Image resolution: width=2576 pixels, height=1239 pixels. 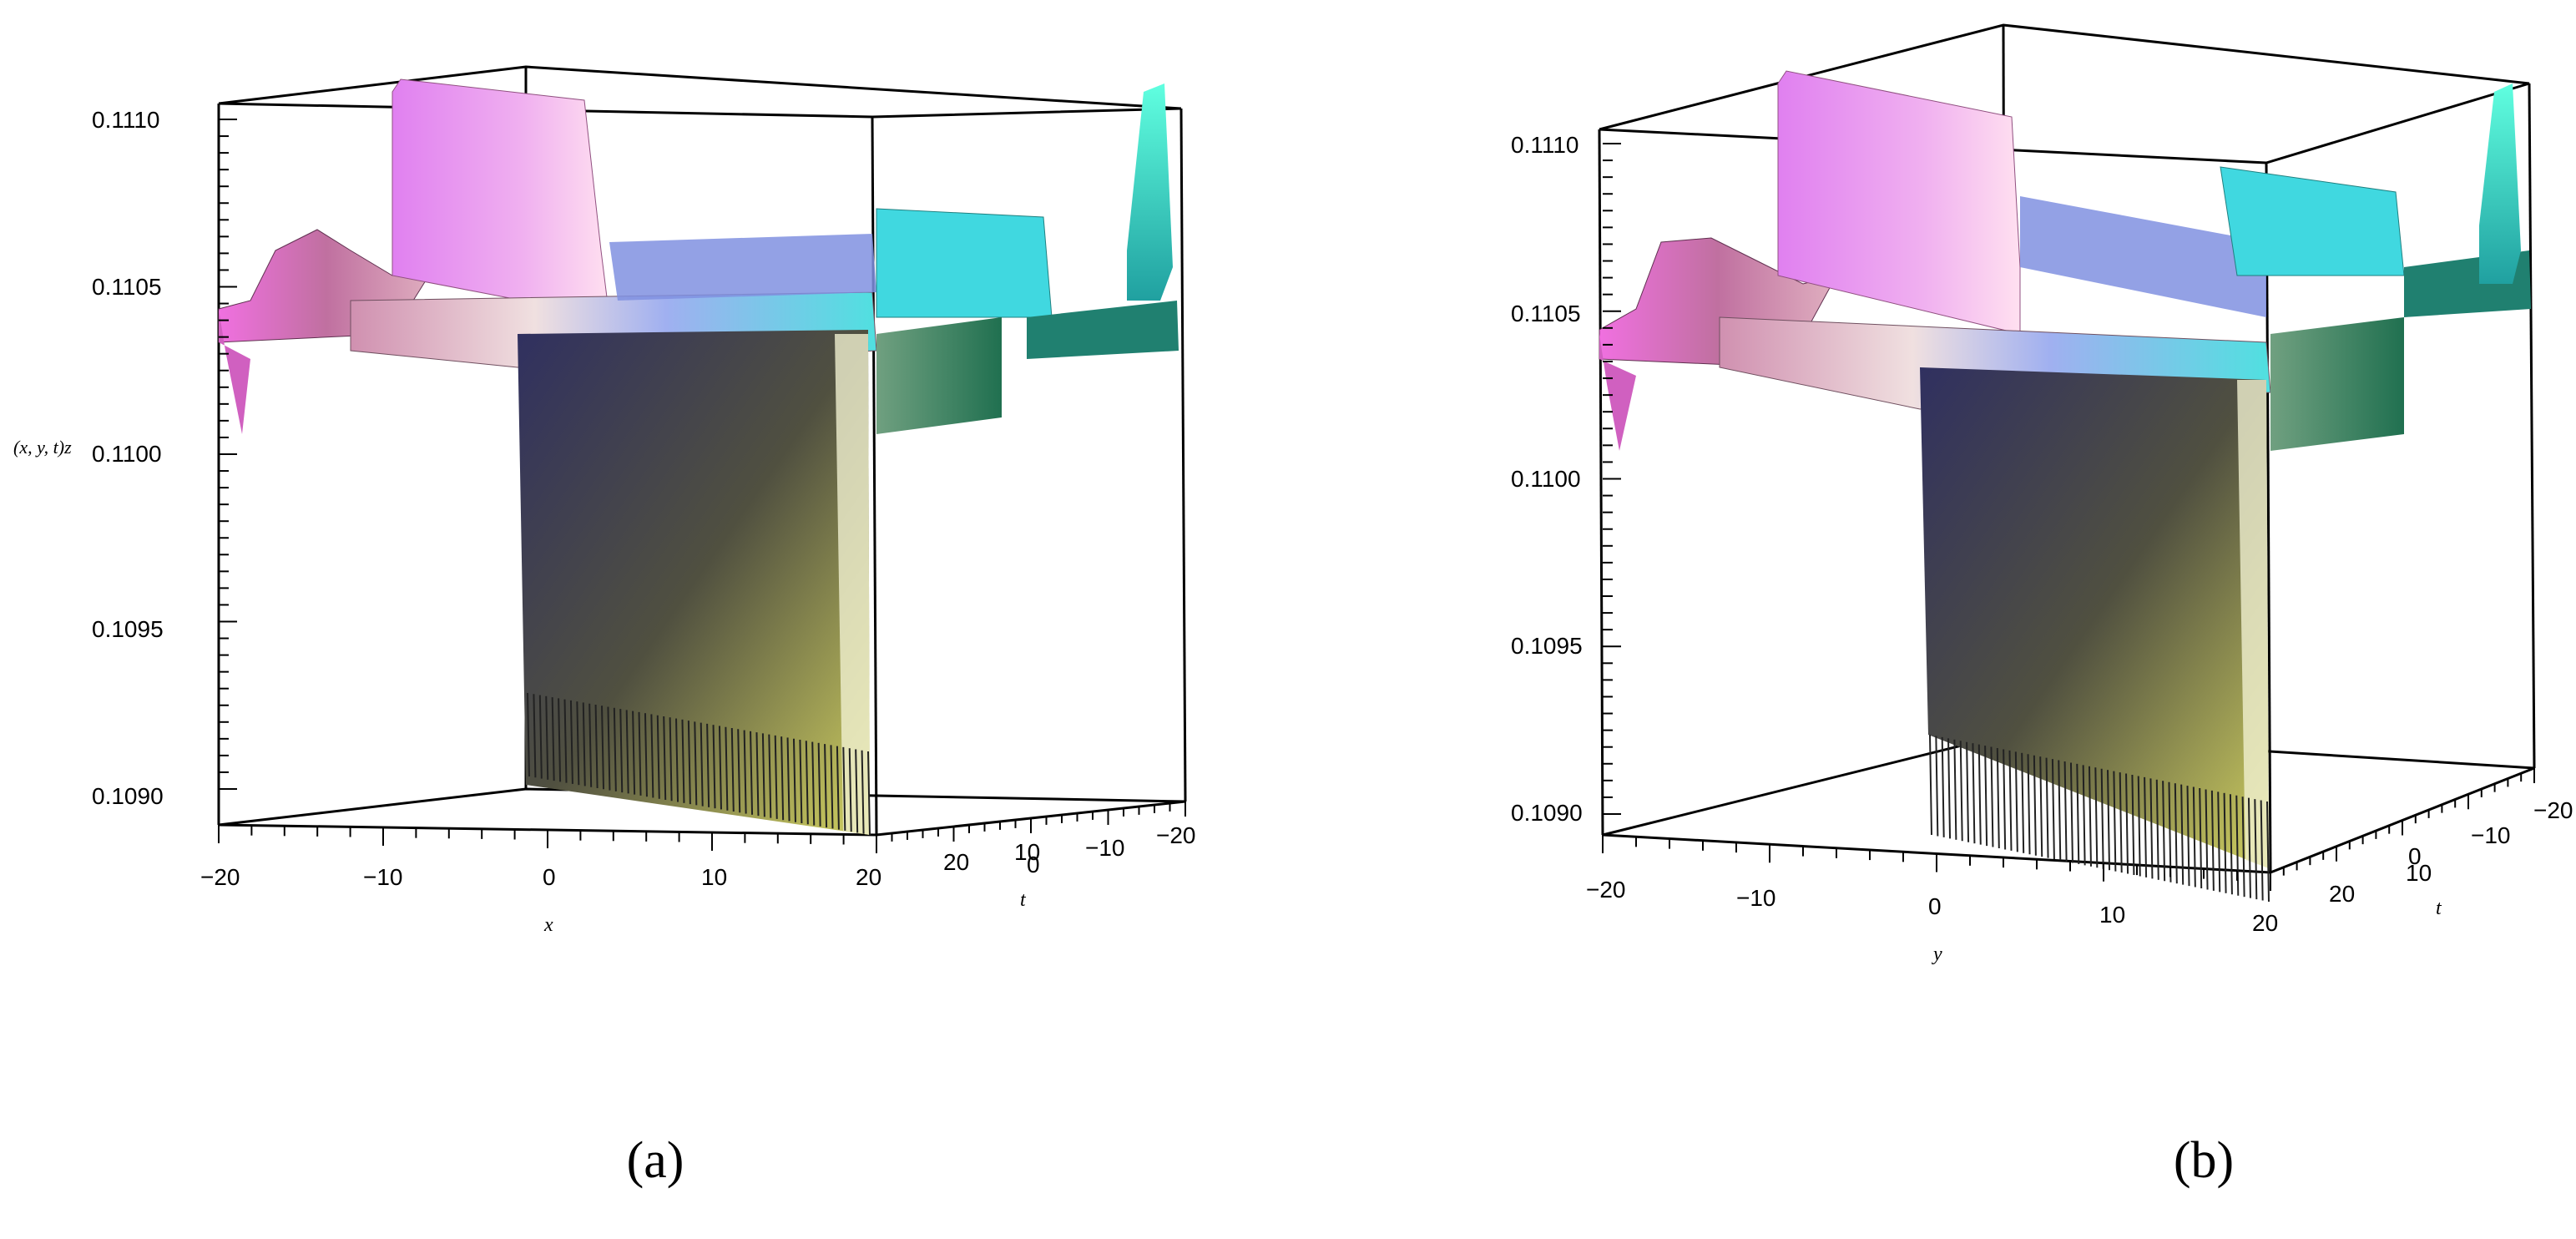 I want to click on z-tick-label: 0.1100, so click(x=127, y=454).